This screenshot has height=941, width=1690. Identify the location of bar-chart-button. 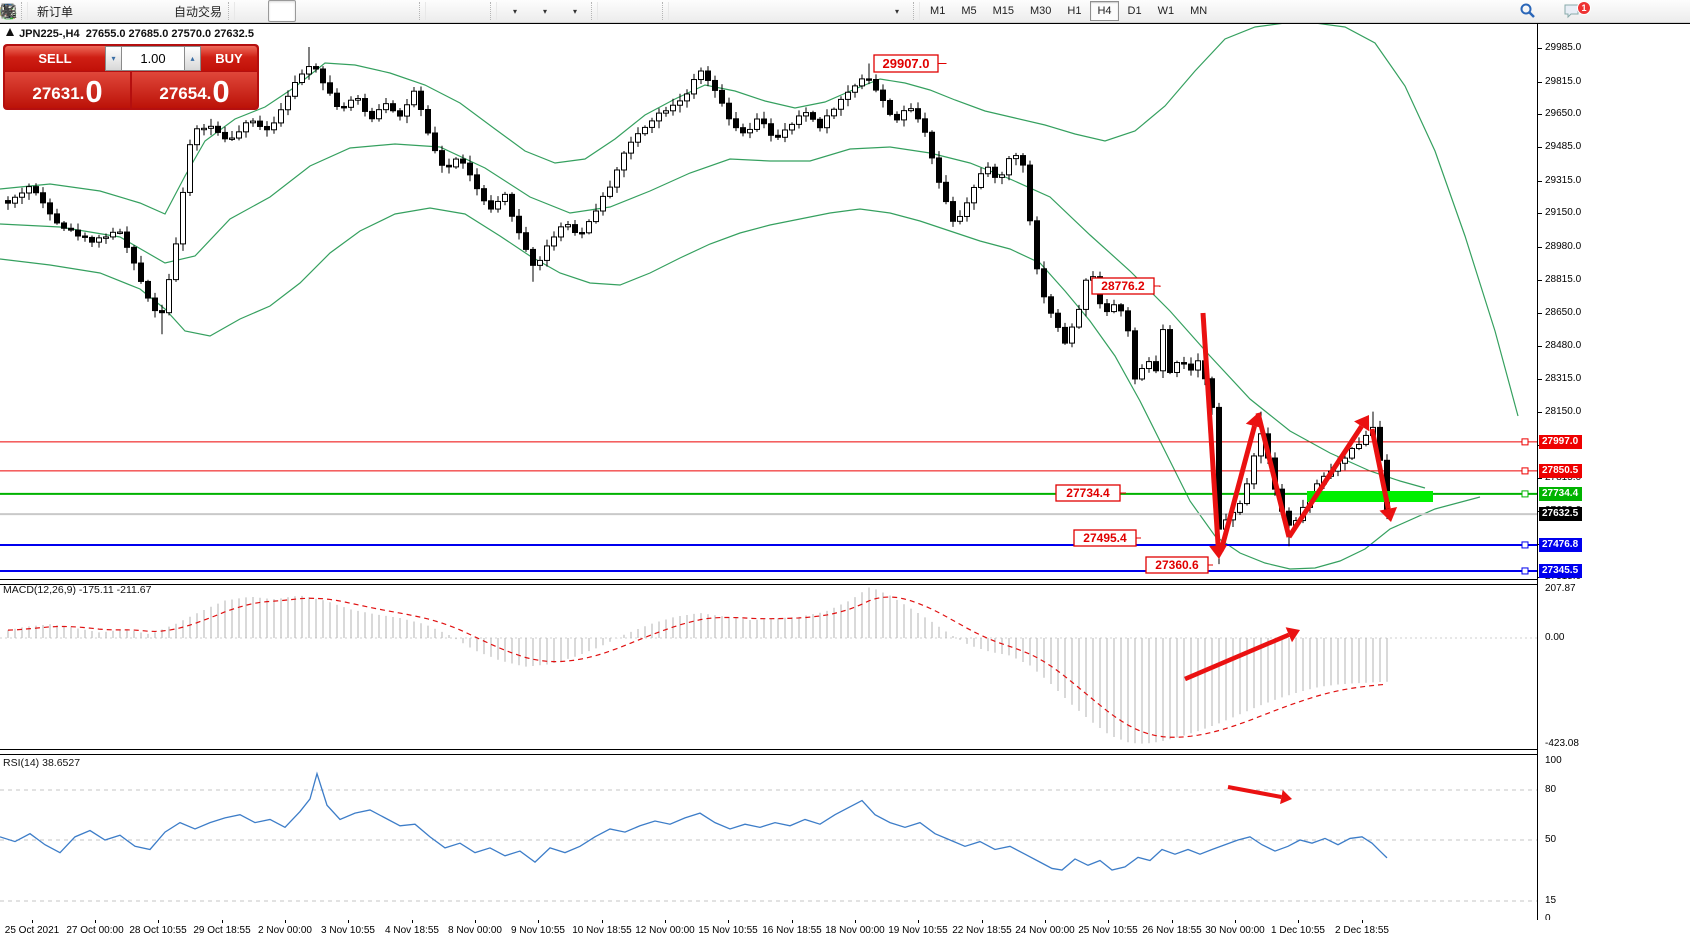
(134, 11).